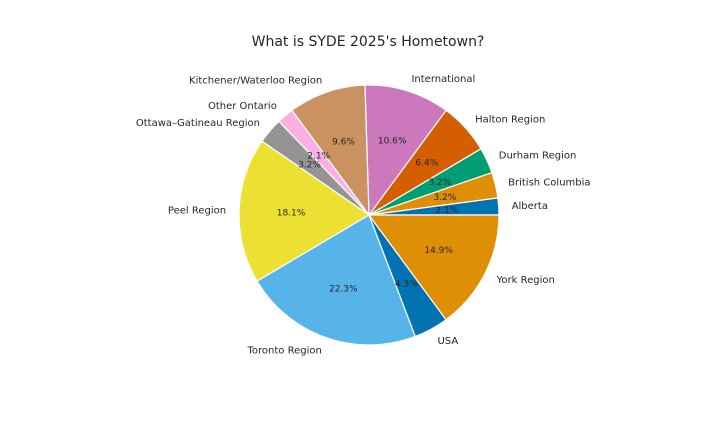 This screenshot has width=720, height=432. I want to click on slice-percent-kitchener-waterloo-region: 9.6%, so click(343, 142).